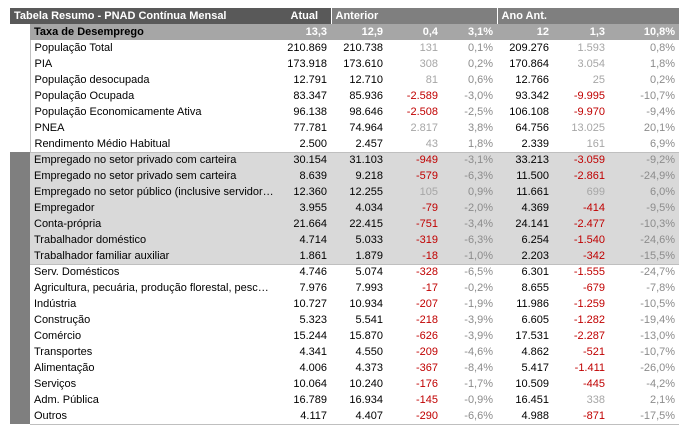 The height and width of the screenshot is (431, 689). I want to click on cell-diff-ano: -1.259, so click(589, 304).